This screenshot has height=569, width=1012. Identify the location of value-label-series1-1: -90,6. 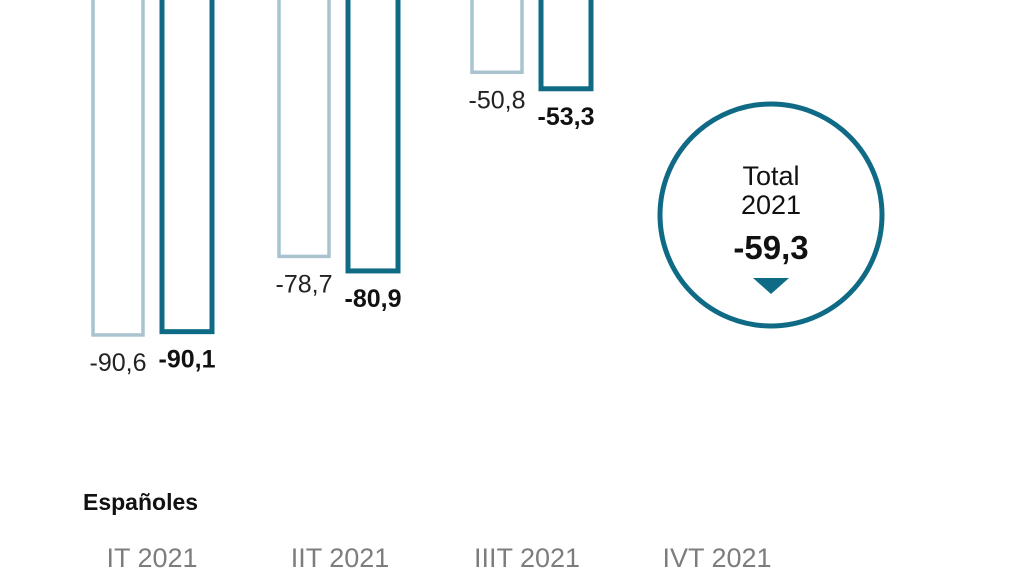
(118, 363).